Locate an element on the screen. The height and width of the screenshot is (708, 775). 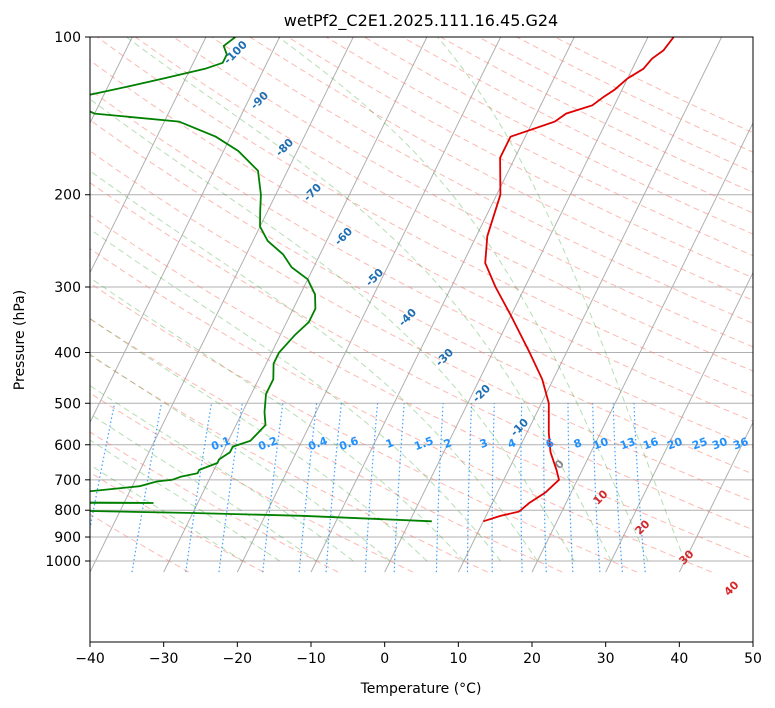
y-axis-title: Pressure (hPa) is located at coordinates (20, 340).